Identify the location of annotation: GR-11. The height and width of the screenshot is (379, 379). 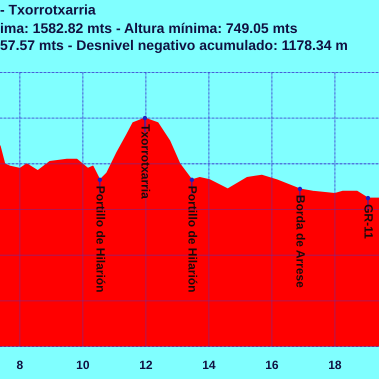
(369, 222).